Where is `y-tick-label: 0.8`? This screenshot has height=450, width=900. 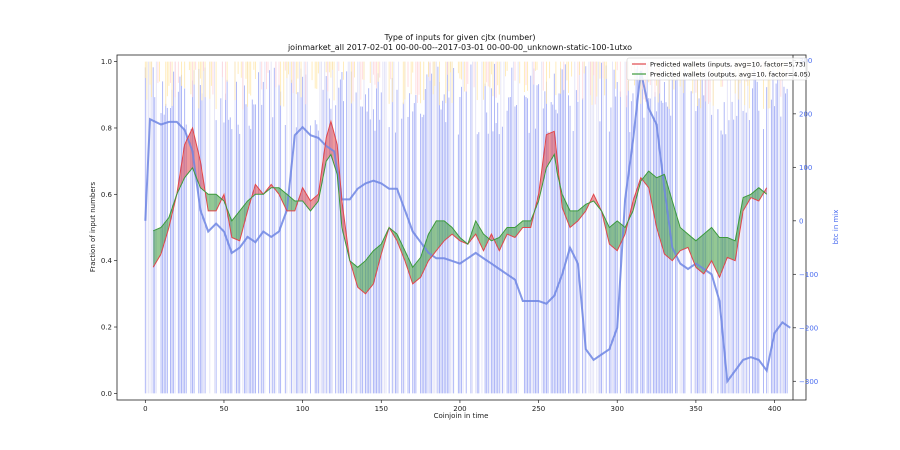
y-tick-label: 0.8 is located at coordinates (106, 128).